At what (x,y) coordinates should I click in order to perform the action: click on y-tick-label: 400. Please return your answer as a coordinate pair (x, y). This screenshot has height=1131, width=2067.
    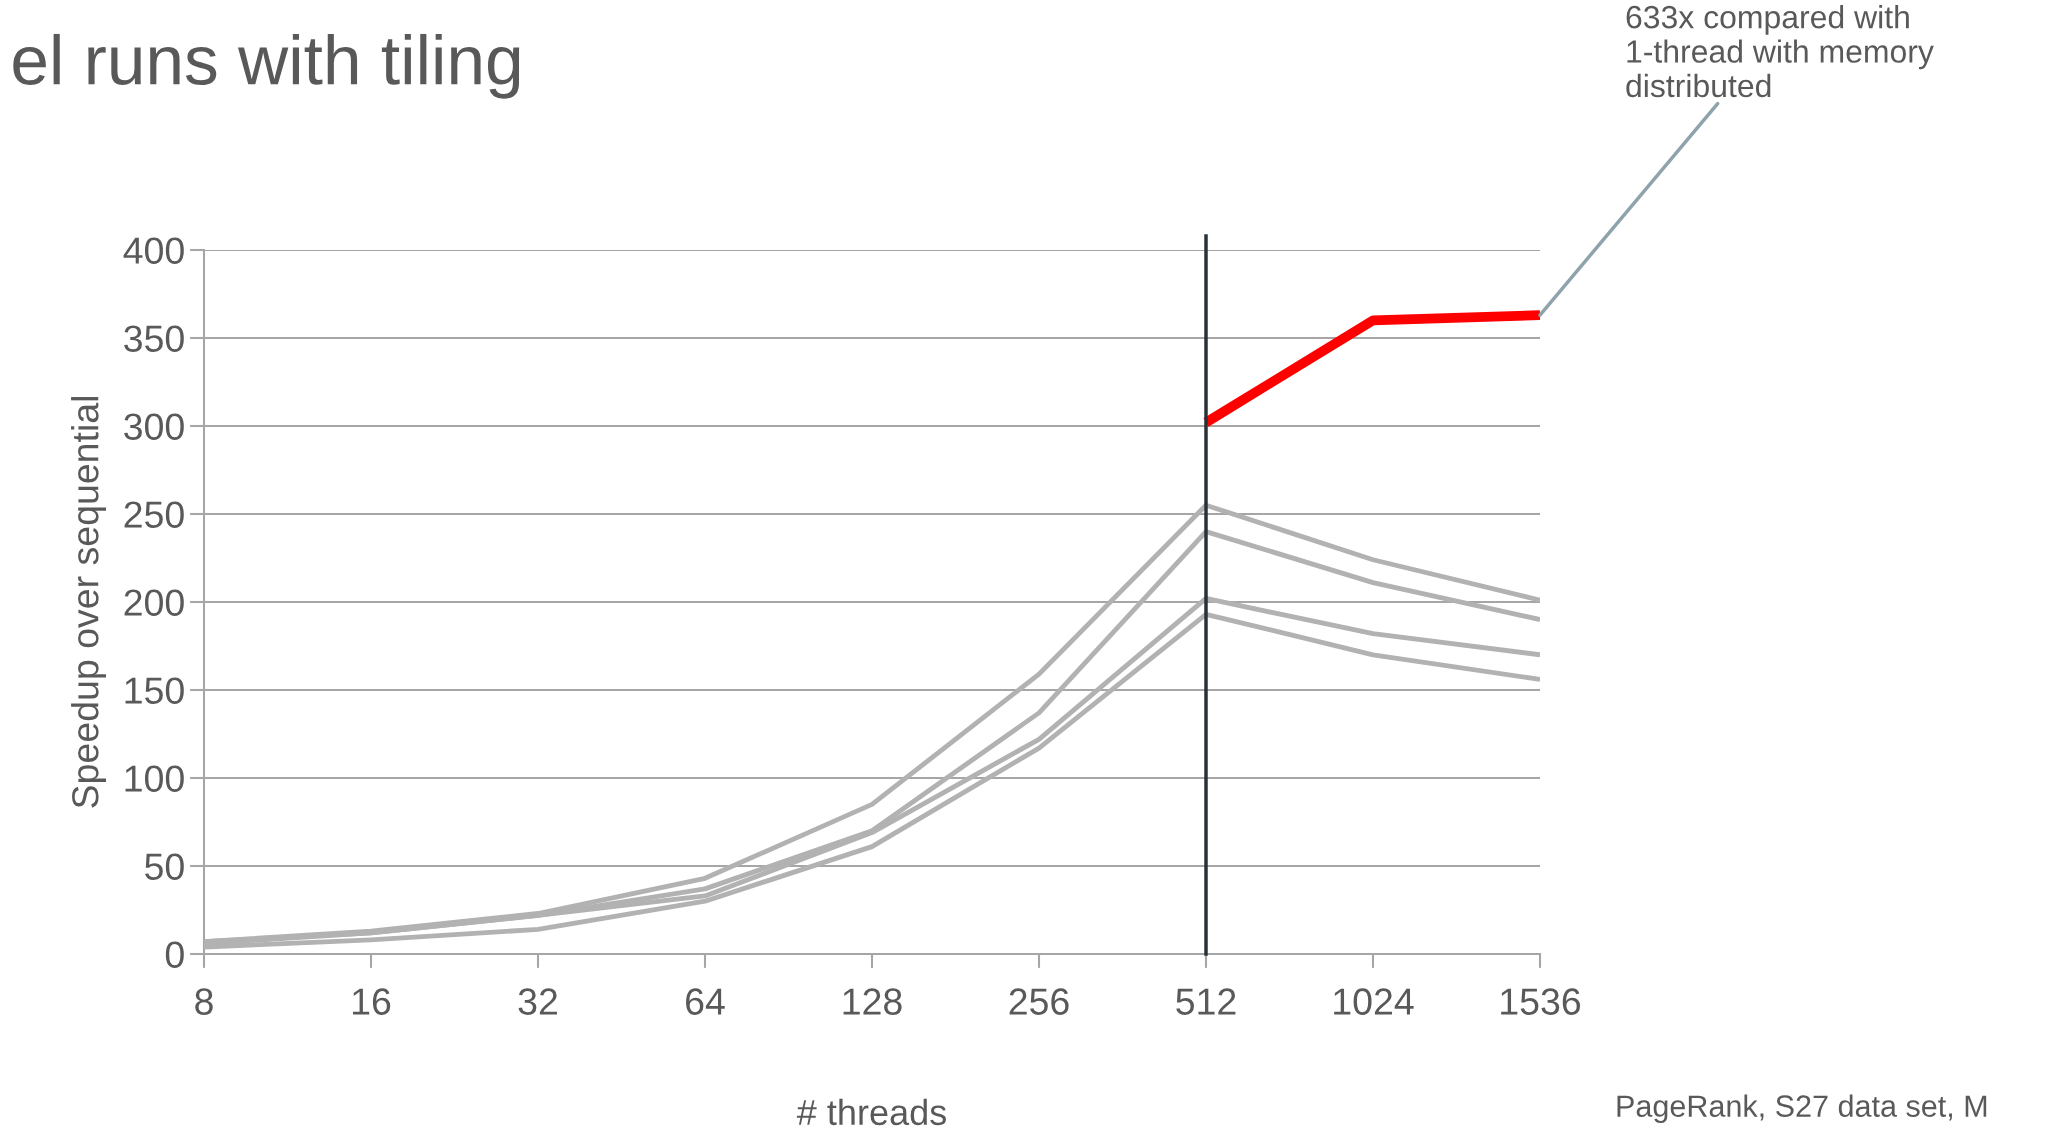
    Looking at the image, I should click on (153, 250).